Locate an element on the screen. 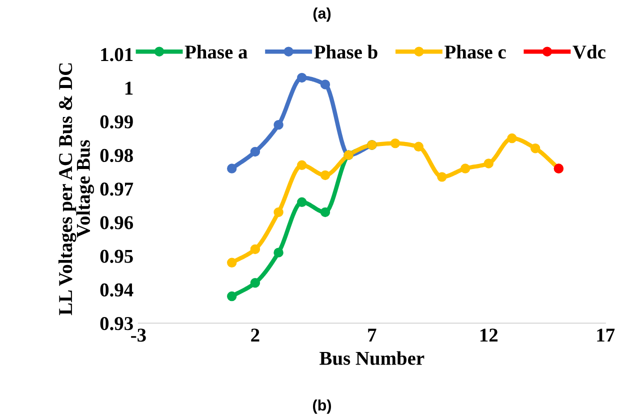 The image size is (644, 417). y-axis-title: LL Voltages per AC Bus & DC Voltage Bus is located at coordinates (76, 189).